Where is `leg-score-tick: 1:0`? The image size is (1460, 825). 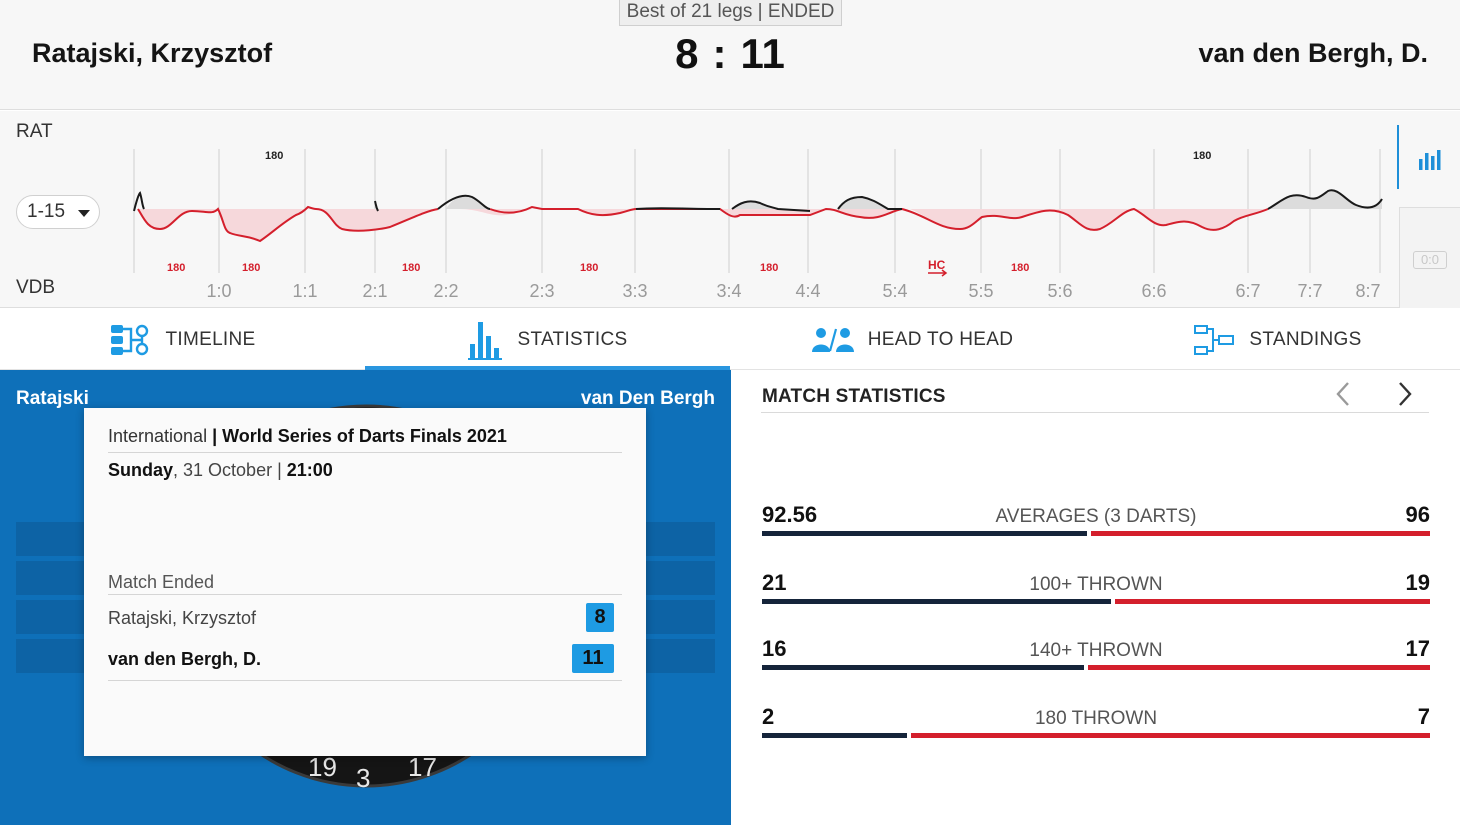
leg-score-tick: 1:0 is located at coordinates (218, 291).